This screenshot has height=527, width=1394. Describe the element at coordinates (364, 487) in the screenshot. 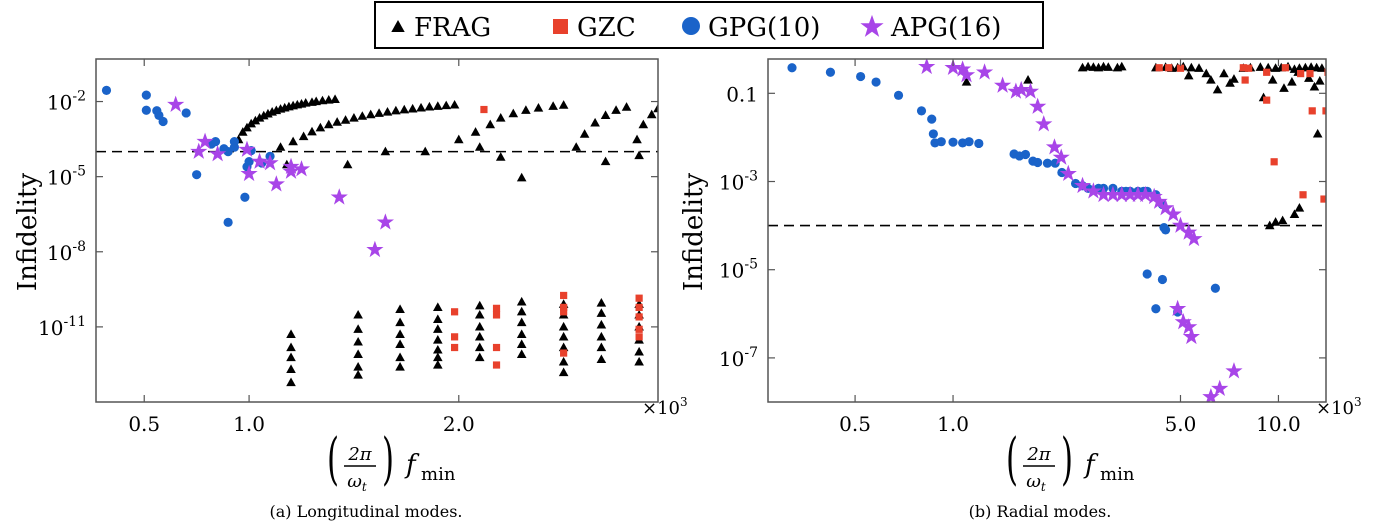

I see `panel-a-xlabel-den-sub: t` at that location.